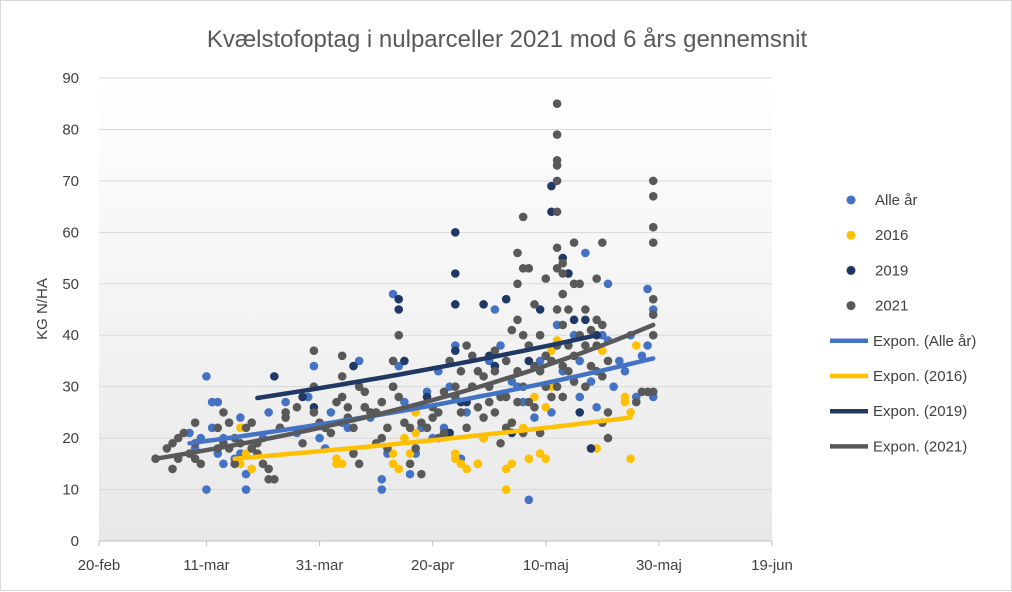  I want to click on y-tick-label: 50, so click(70, 284).